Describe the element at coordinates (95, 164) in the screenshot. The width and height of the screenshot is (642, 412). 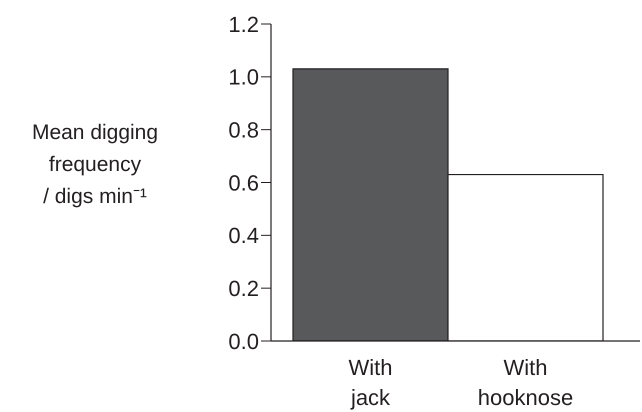
I see `y-axis-title: Mean digging frequency / digs min⁻¹` at that location.